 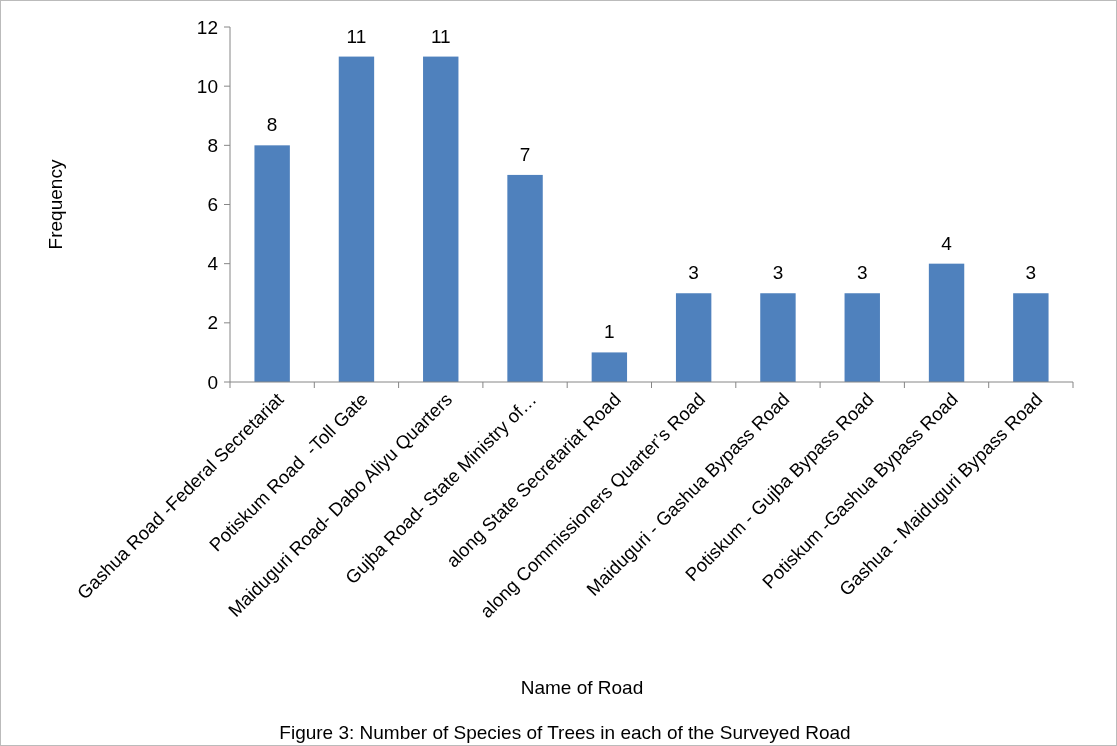 What do you see at coordinates (212, 382) in the screenshot?
I see `y-tick-label: 0` at bounding box center [212, 382].